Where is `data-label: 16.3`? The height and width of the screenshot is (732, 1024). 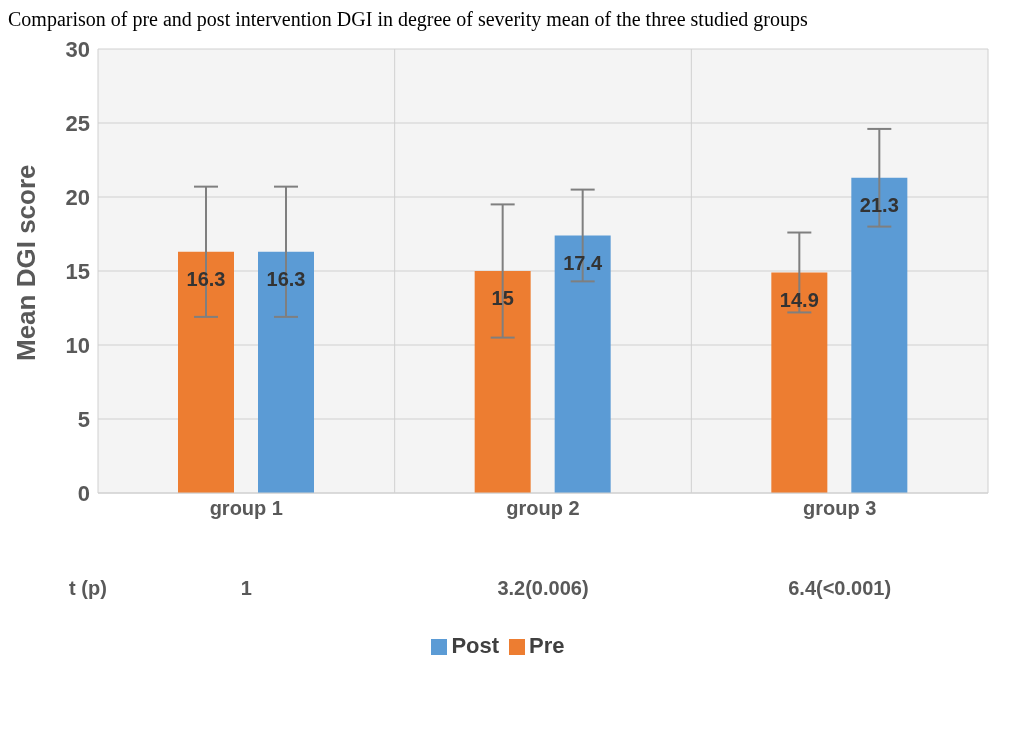 data-label: 16.3 is located at coordinates (286, 278).